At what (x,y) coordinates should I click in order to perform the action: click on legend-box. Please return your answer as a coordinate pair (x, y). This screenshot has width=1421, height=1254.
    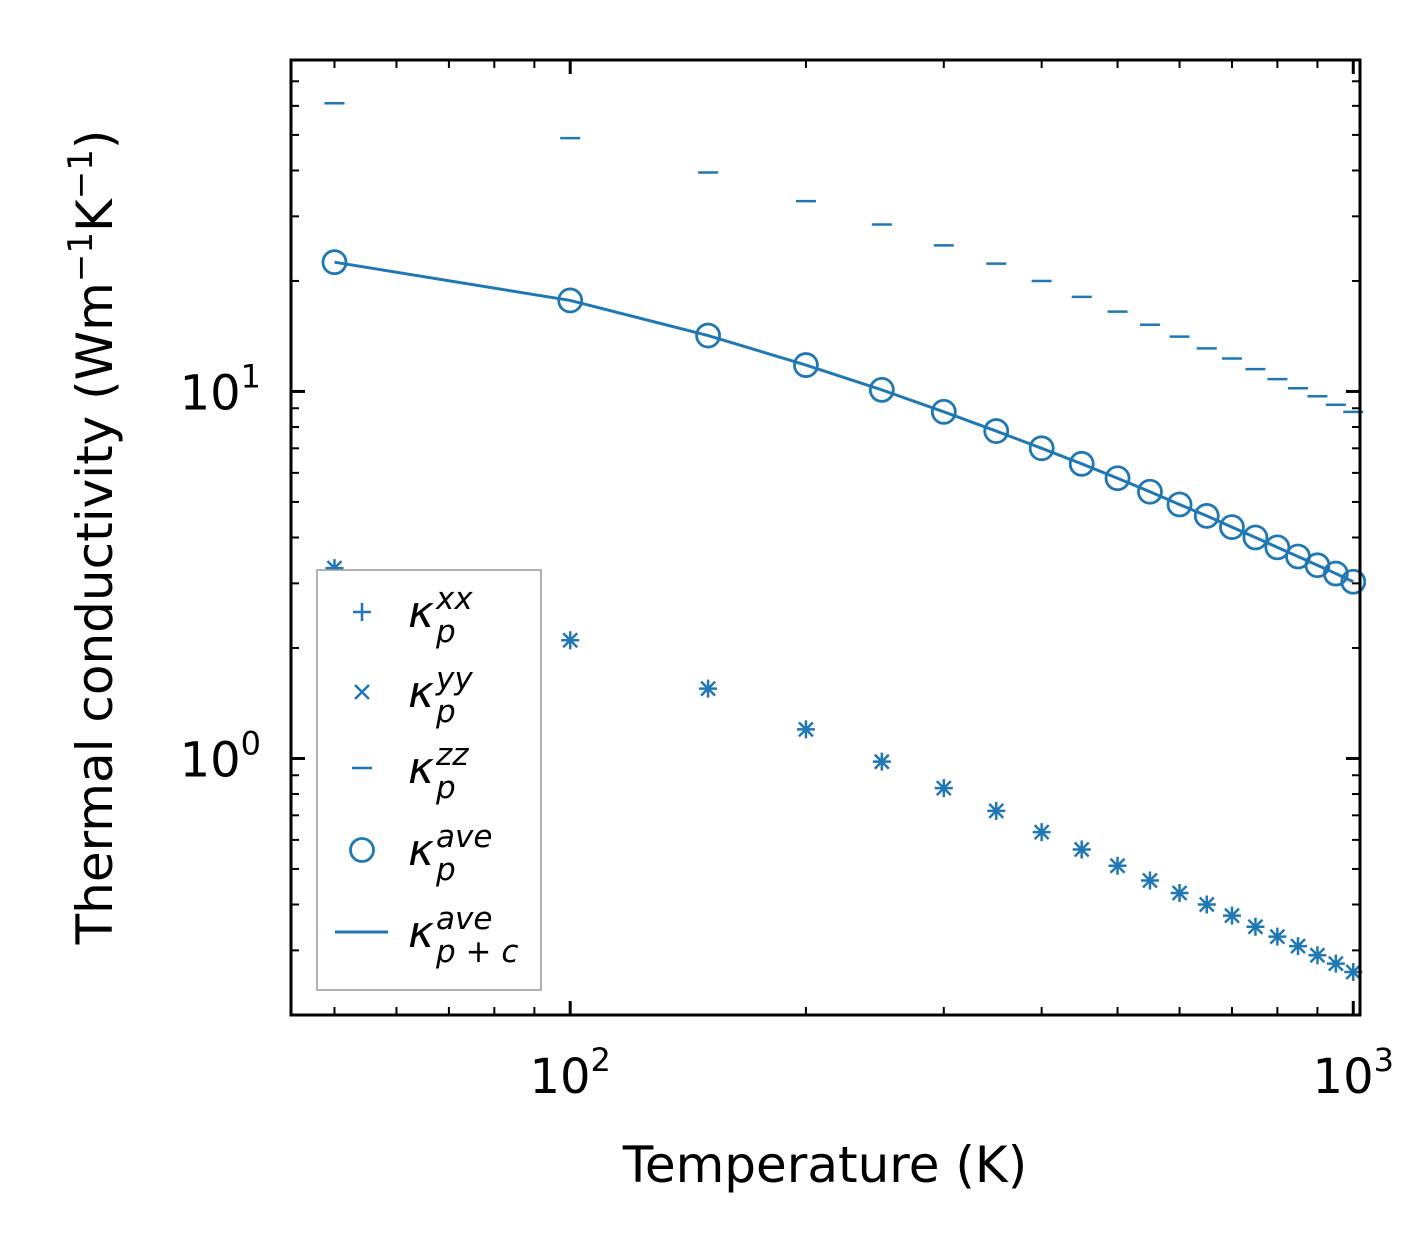
    Looking at the image, I should click on (429, 780).